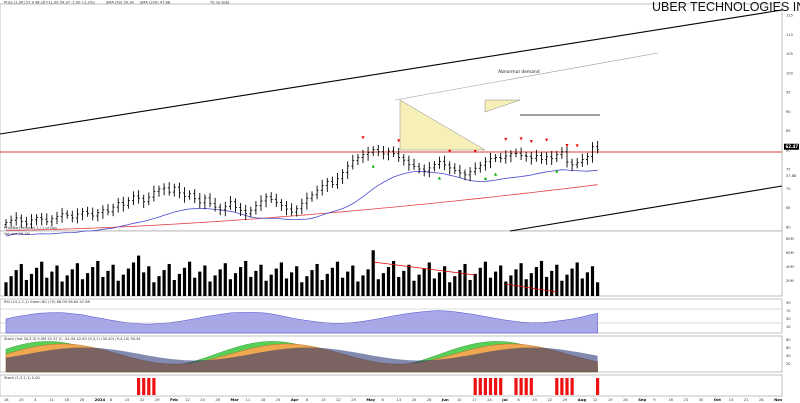 Image resolution: width=800 pixels, height=403 pixels. What do you see at coordinates (746, 400) in the screenshot?
I see `x-axis-label: 21` at bounding box center [746, 400].